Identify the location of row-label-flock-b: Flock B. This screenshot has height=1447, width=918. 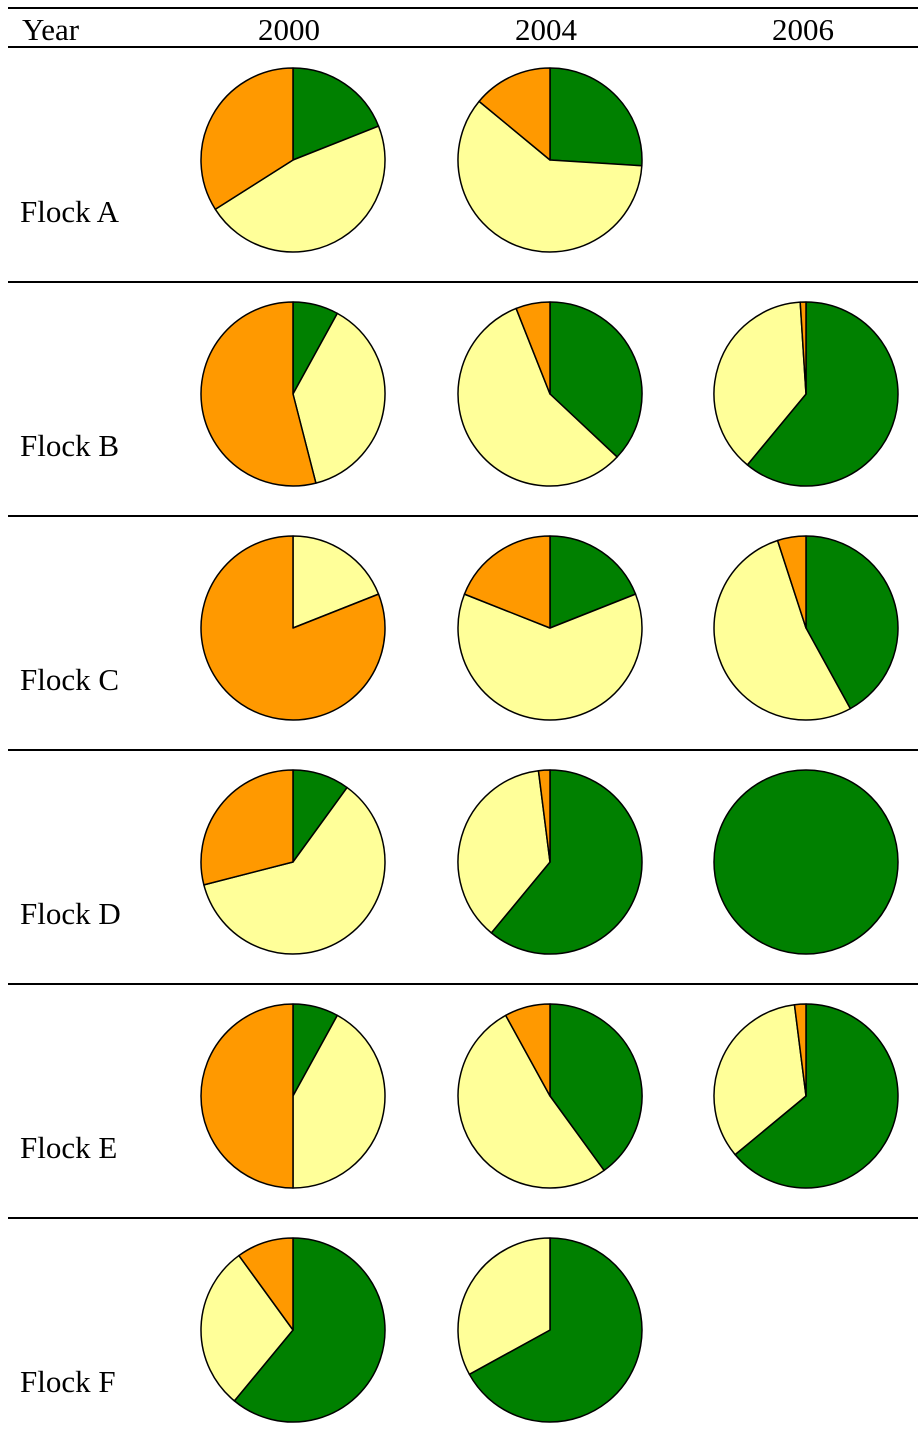
(70, 445).